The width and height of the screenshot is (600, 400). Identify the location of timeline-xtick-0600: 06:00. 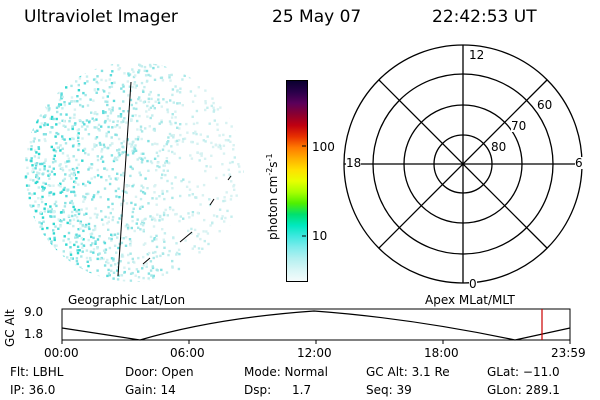
(187, 353).